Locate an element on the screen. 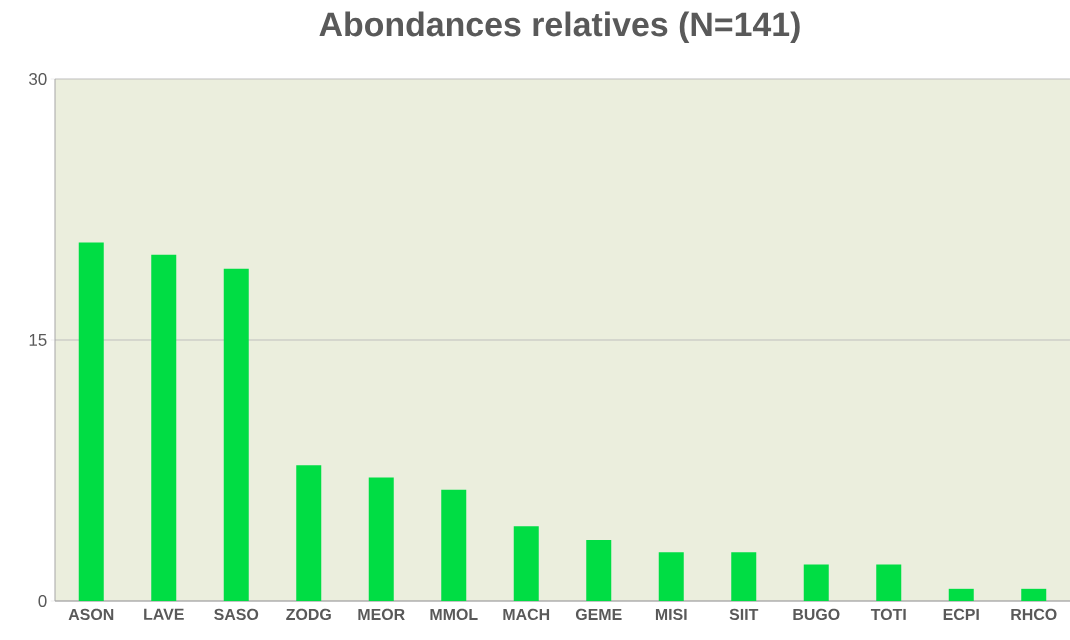 This screenshot has height=640, width=1070. y-tick-label: 0 is located at coordinates (42, 601).